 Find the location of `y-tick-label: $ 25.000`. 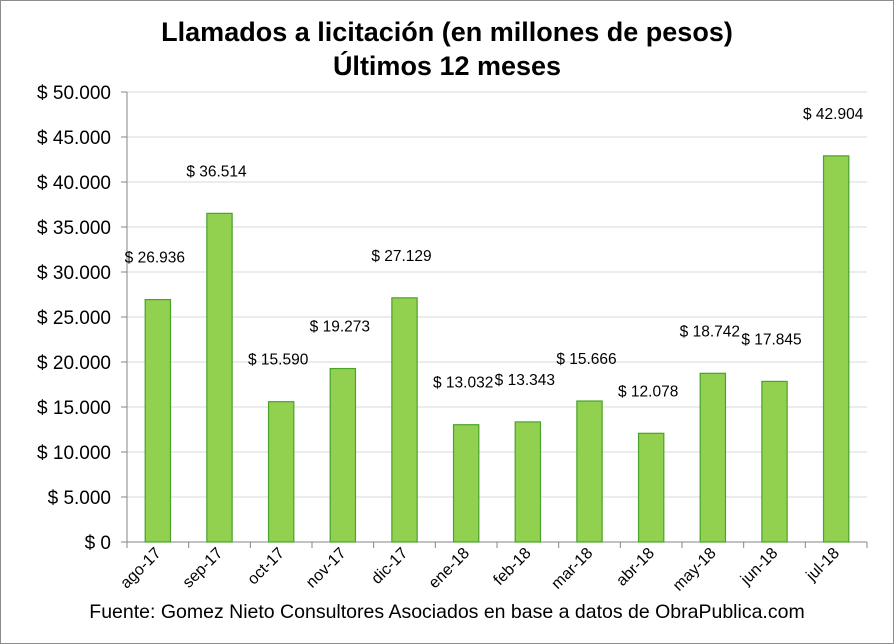

y-tick-label: $ 25.000 is located at coordinates (74, 318).